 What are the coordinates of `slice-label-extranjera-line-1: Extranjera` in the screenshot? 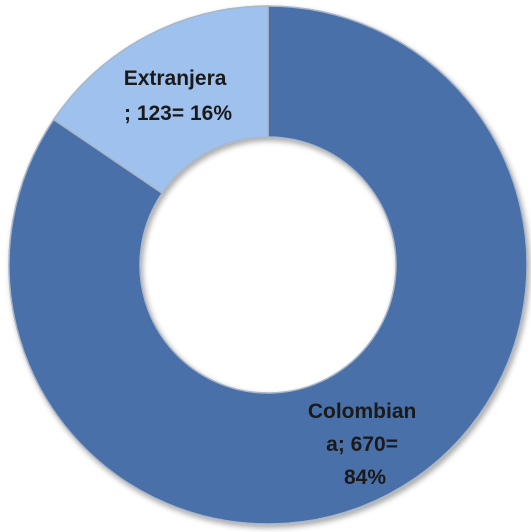 It's located at (175, 78).